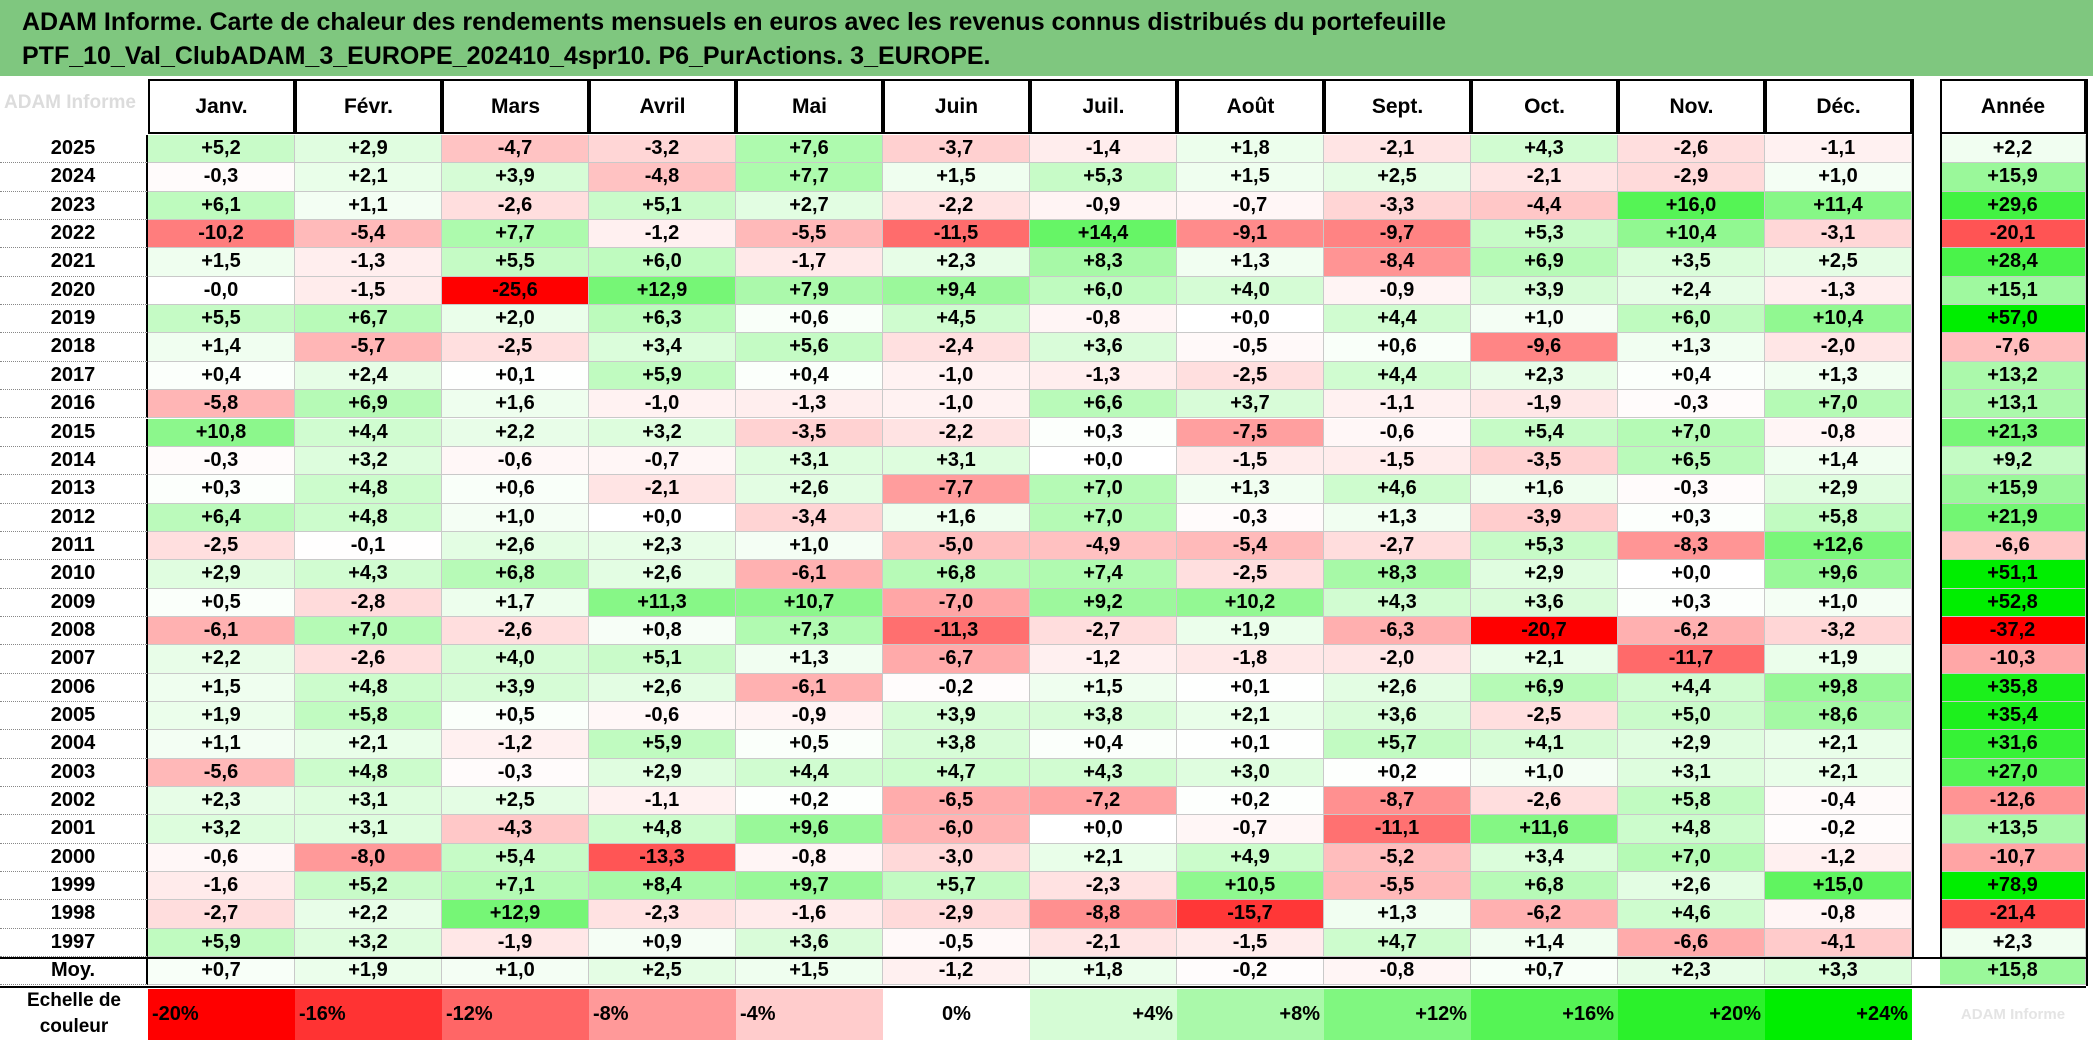  I want to click on annual-cell: -10,7, so click(2013, 858).